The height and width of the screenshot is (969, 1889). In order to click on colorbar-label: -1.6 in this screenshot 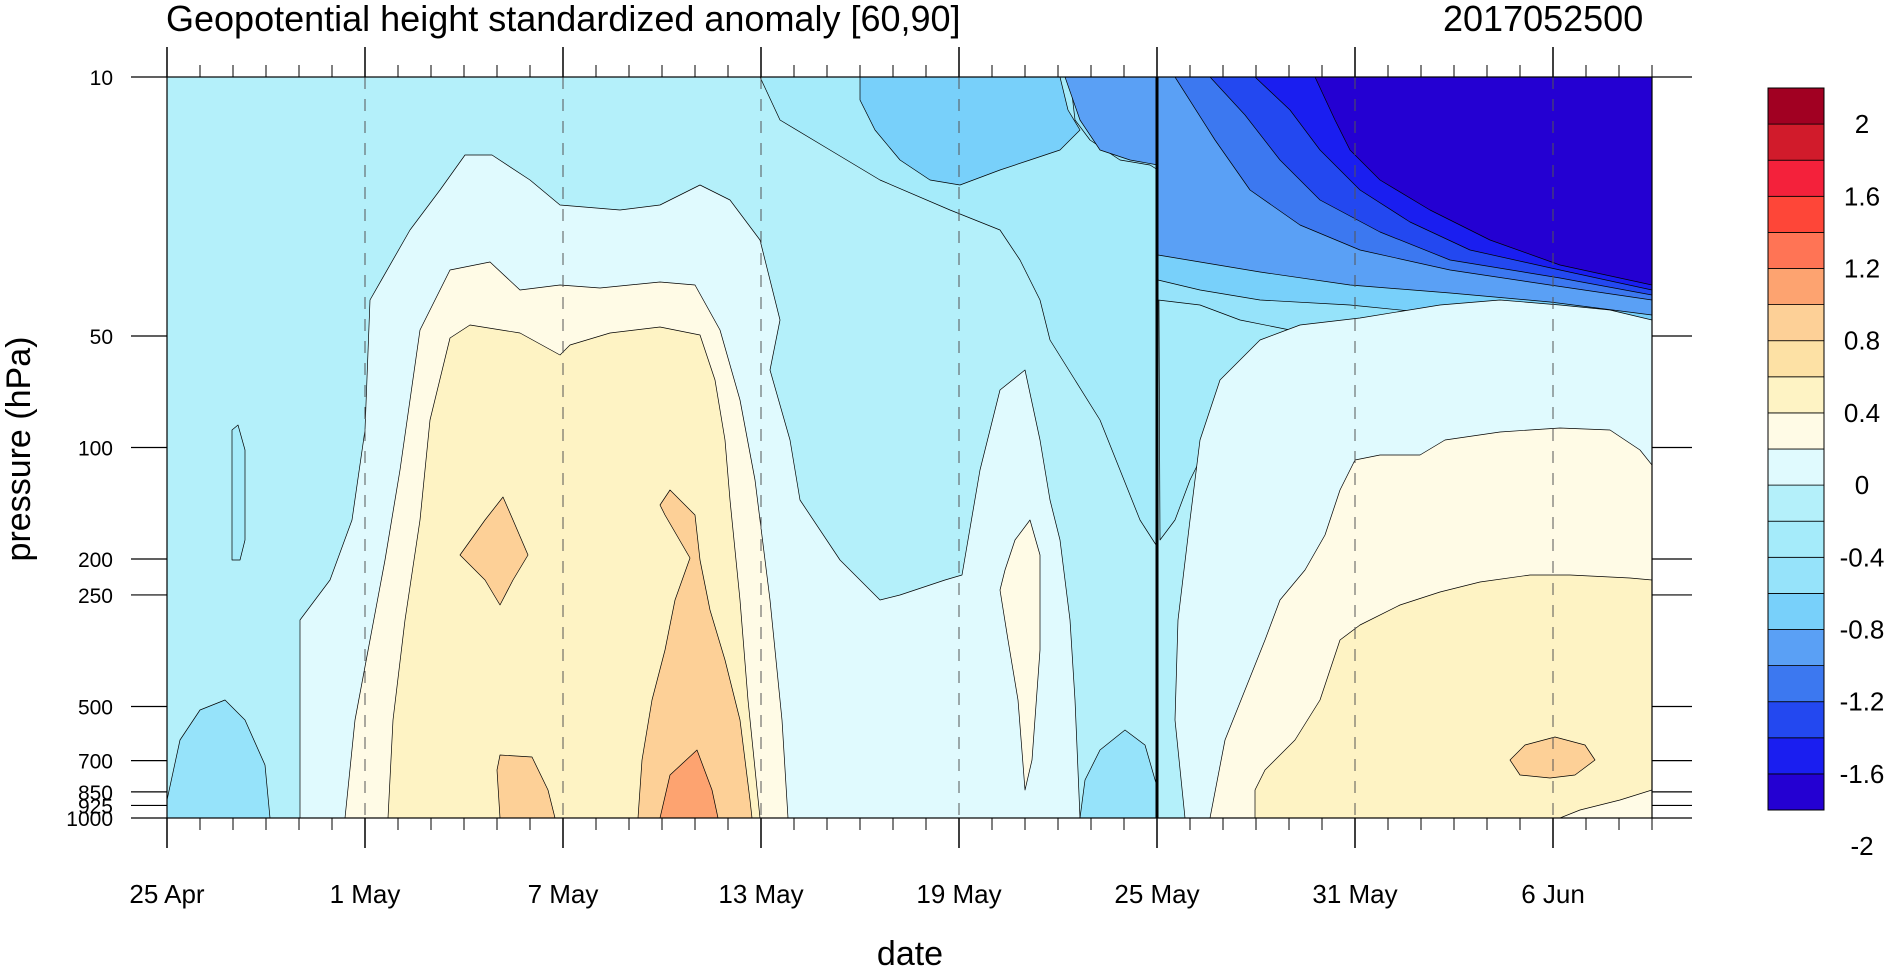, I will do `click(1862, 774)`.